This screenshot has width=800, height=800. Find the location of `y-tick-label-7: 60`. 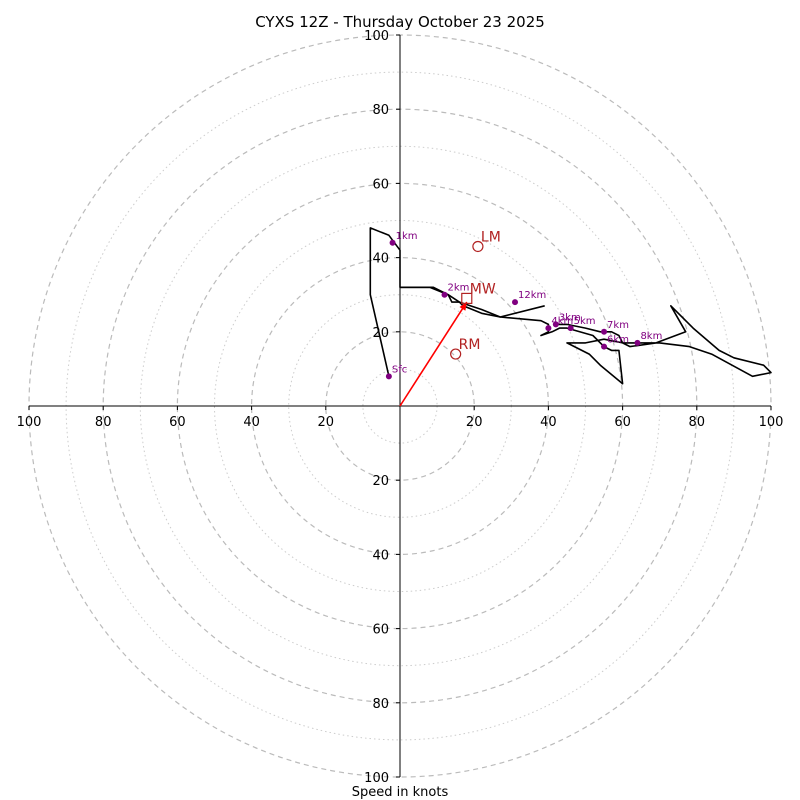

y-tick-label-7: 60 is located at coordinates (380, 630).